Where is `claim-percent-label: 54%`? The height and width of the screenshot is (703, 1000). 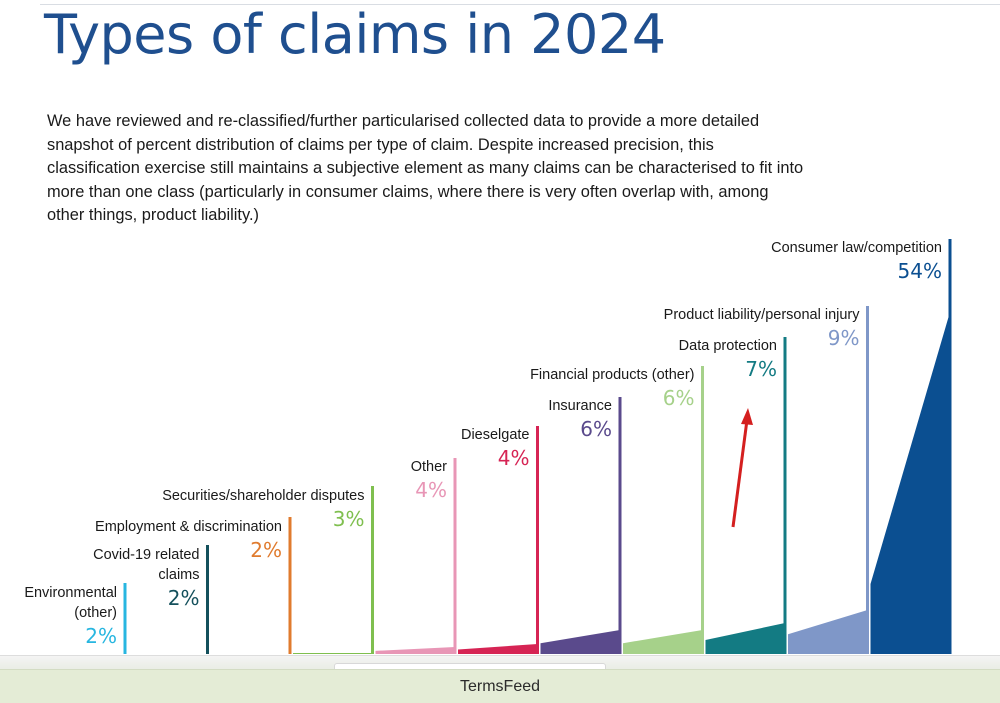
claim-percent-label: 54% is located at coordinates (920, 271).